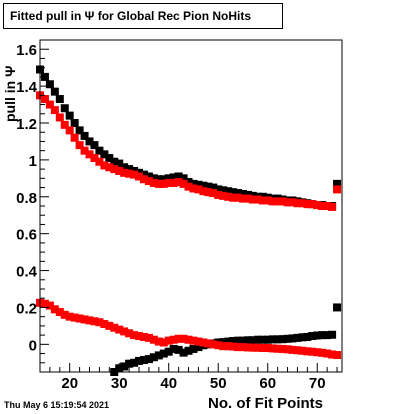  I want to click on y-tick-label: 0.6, so click(26, 235).